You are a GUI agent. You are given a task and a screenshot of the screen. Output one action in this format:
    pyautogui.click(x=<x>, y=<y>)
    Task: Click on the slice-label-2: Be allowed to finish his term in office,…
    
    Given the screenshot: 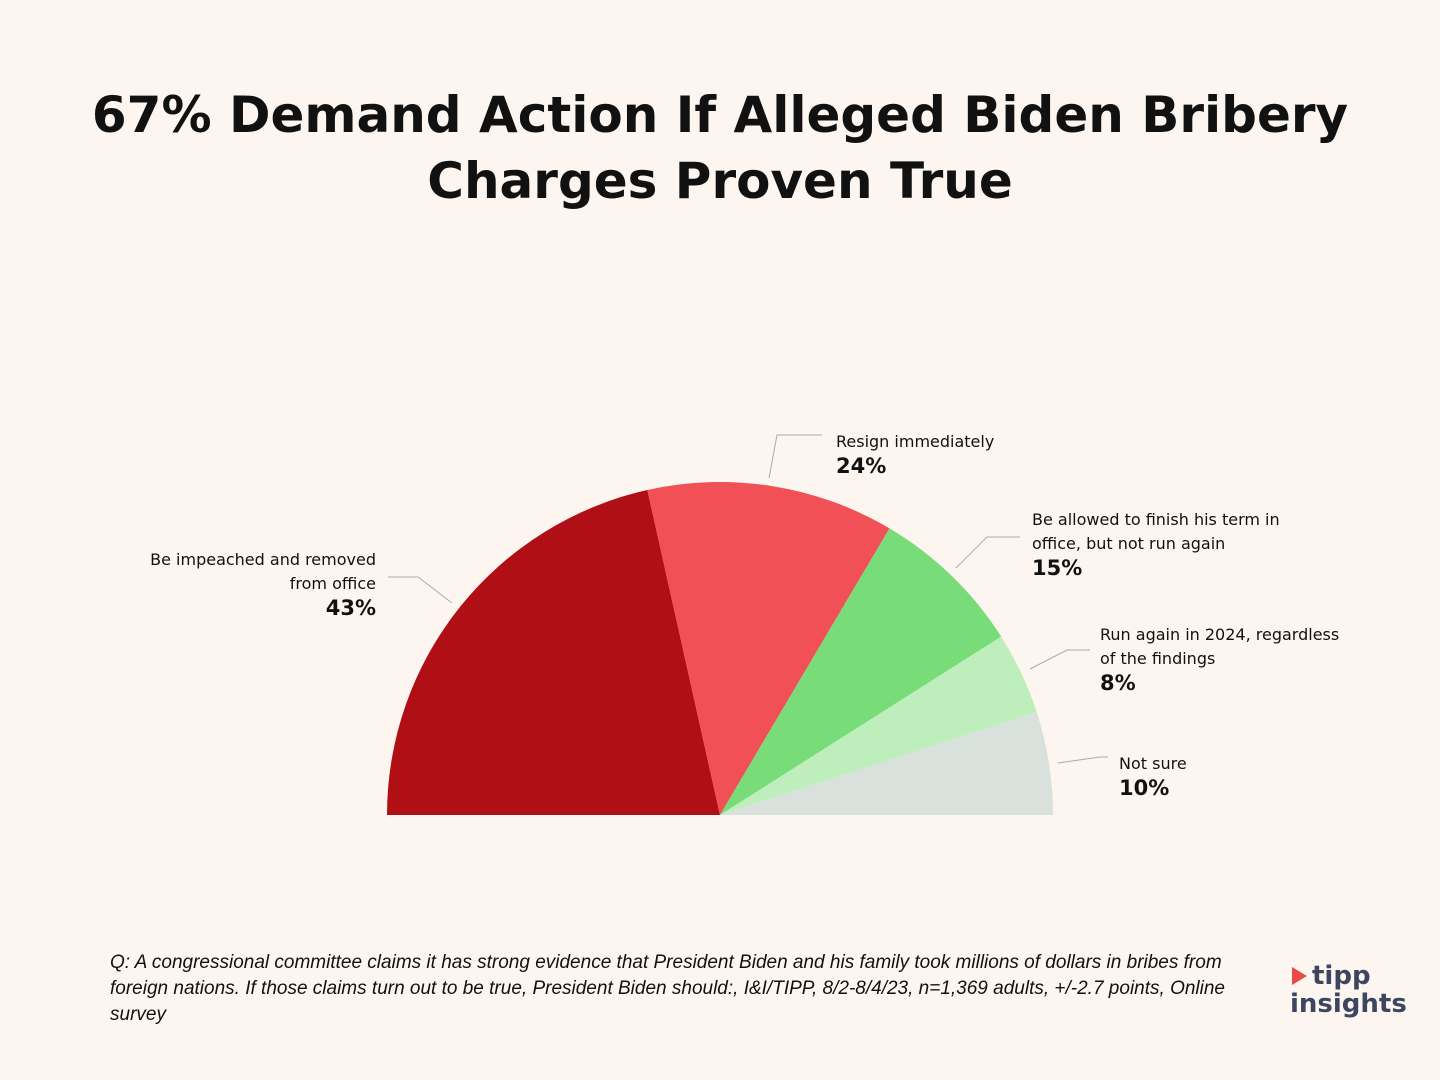 What is the action you would take?
    pyautogui.click(x=1177, y=544)
    